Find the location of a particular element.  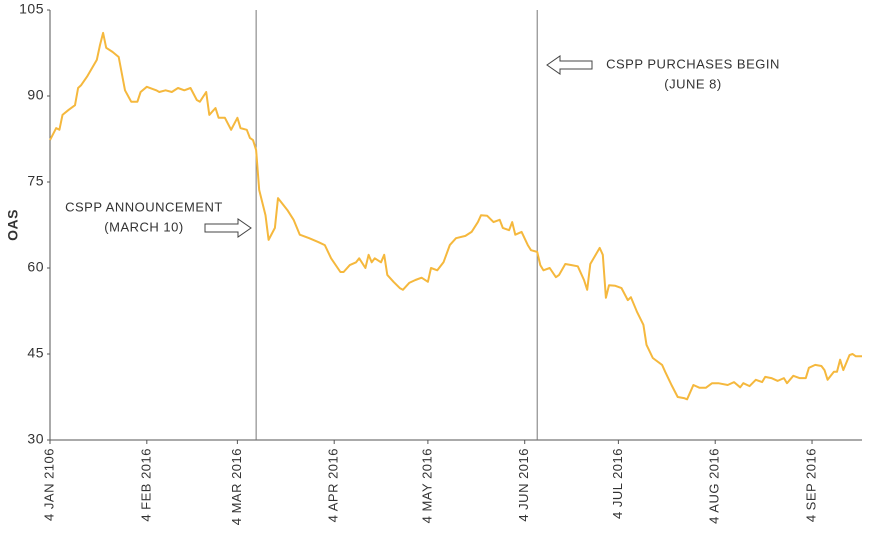

y-tick-label: 30 is located at coordinates (35, 439).